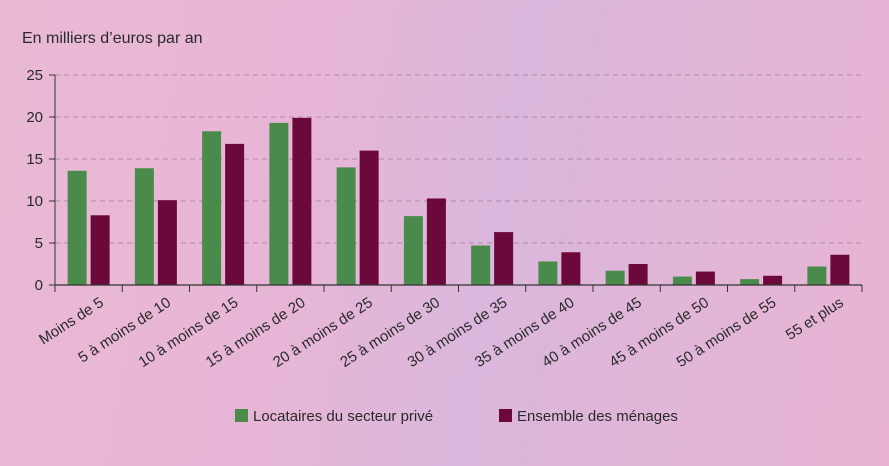 Image resolution: width=889 pixels, height=466 pixels. Describe the element at coordinates (597, 416) in the screenshot. I see `legend-label-ensemble: Ensemble des ménages` at that location.